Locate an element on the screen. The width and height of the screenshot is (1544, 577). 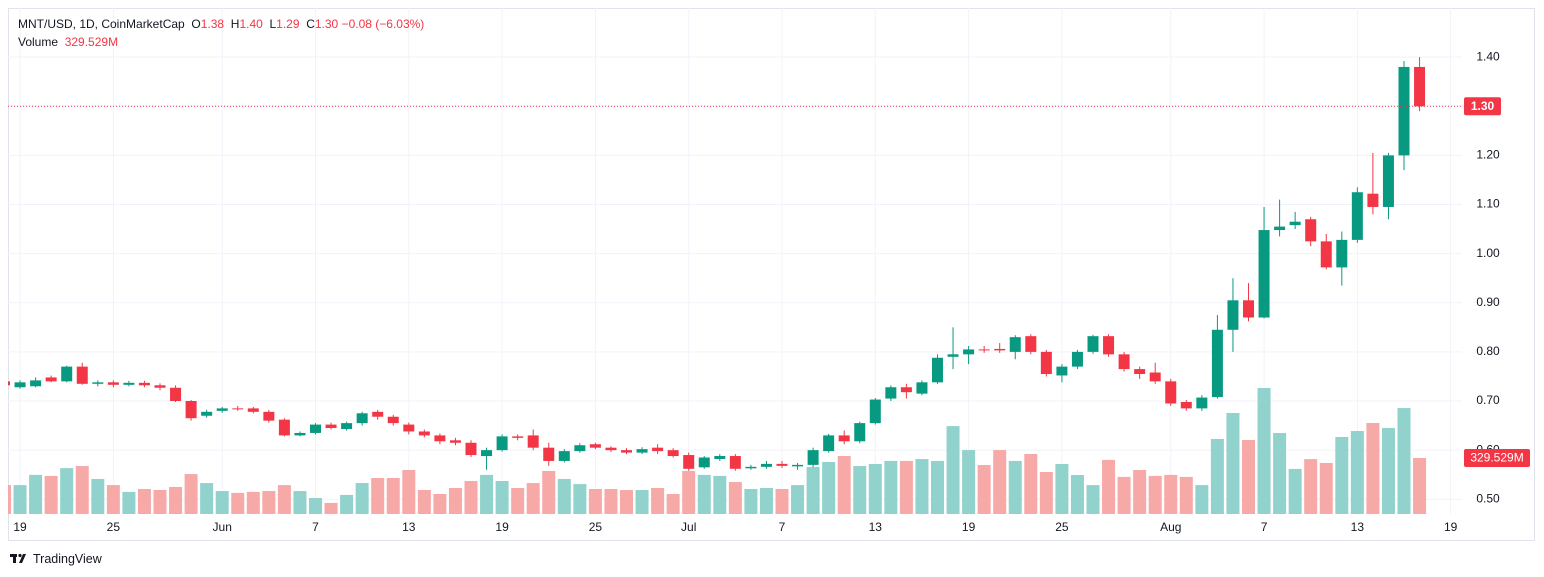
brand-logo: TradingView is located at coordinates (56, 559).